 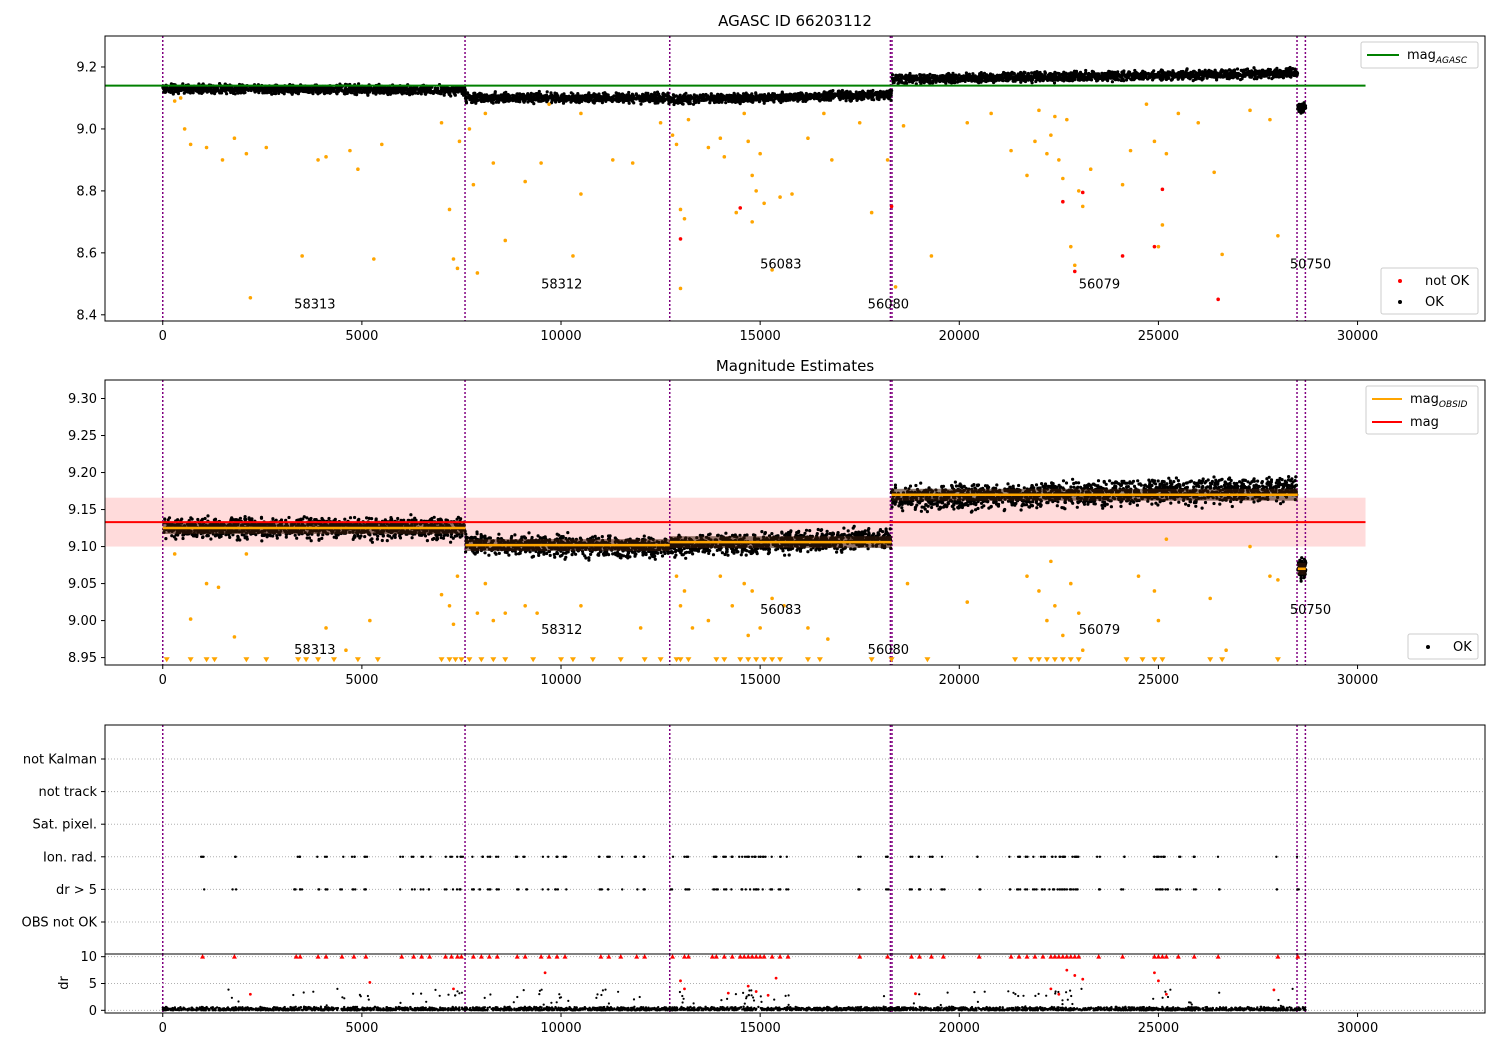 What do you see at coordinates (65, 825) in the screenshot?
I see `p2-category-label: Sat. pixel.` at bounding box center [65, 825].